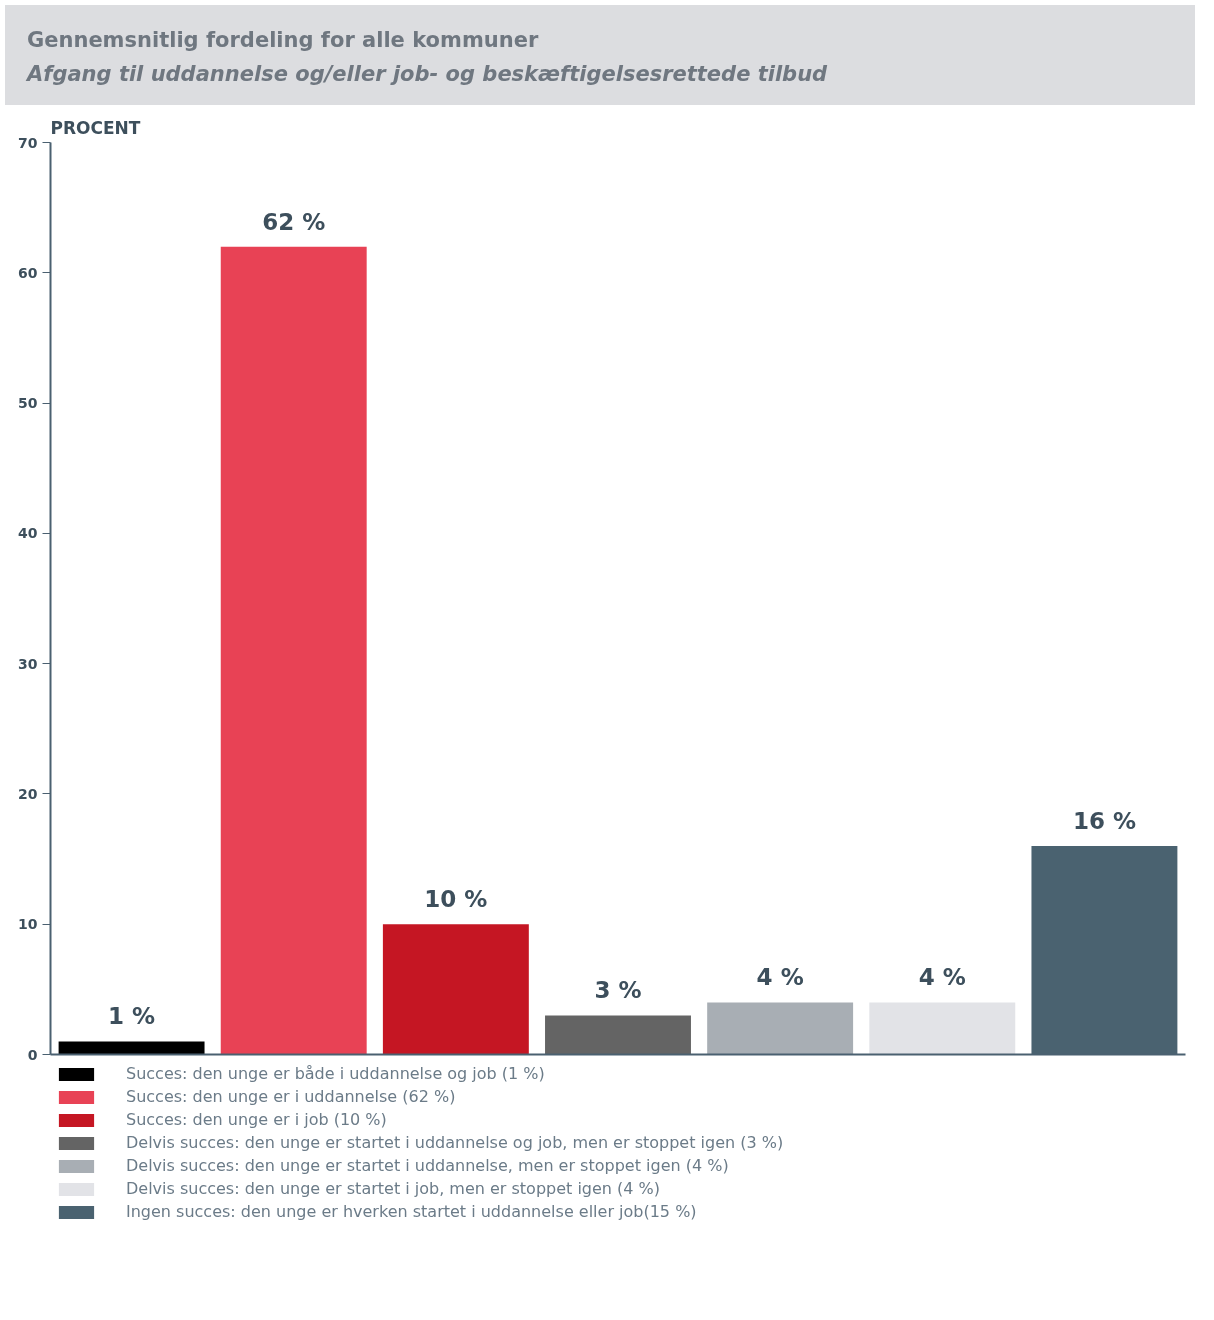  What do you see at coordinates (28, 793) in the screenshot?
I see `y-tick-label: 20` at bounding box center [28, 793].